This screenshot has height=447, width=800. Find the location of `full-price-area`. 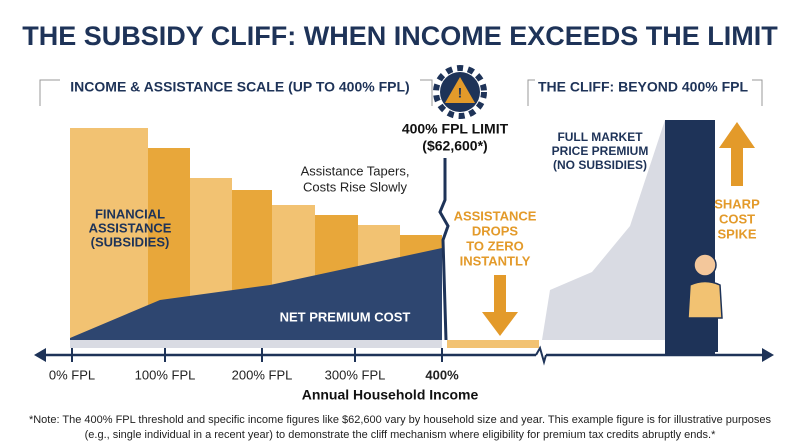

full-price-area is located at coordinates (603, 230).